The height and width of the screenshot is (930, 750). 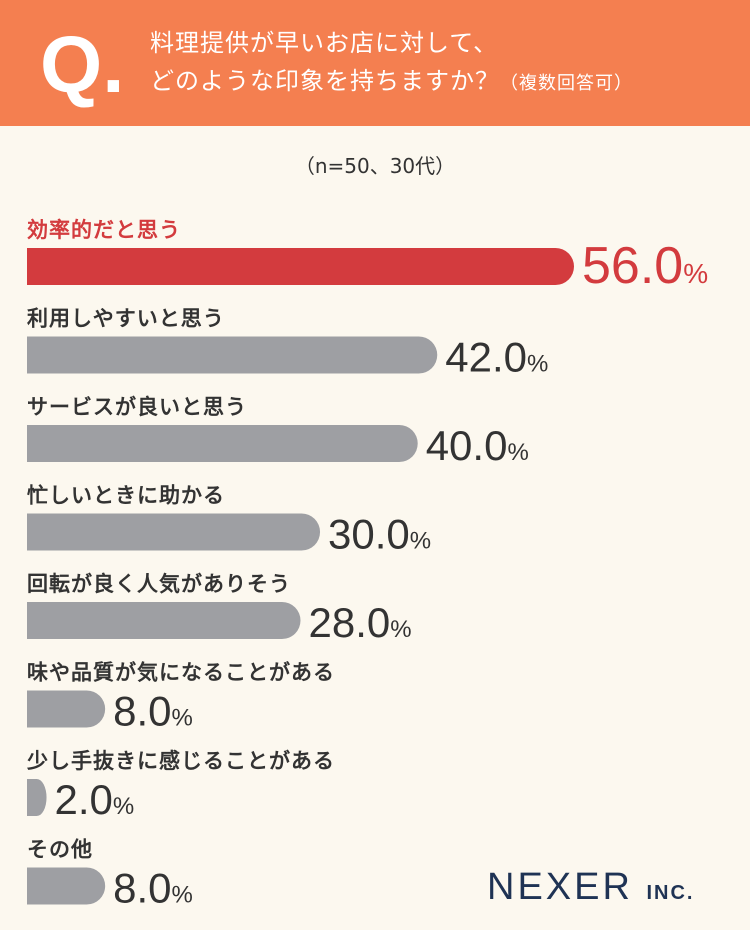 I want to click on question-note: （複数回答可）, so click(x=566, y=83).